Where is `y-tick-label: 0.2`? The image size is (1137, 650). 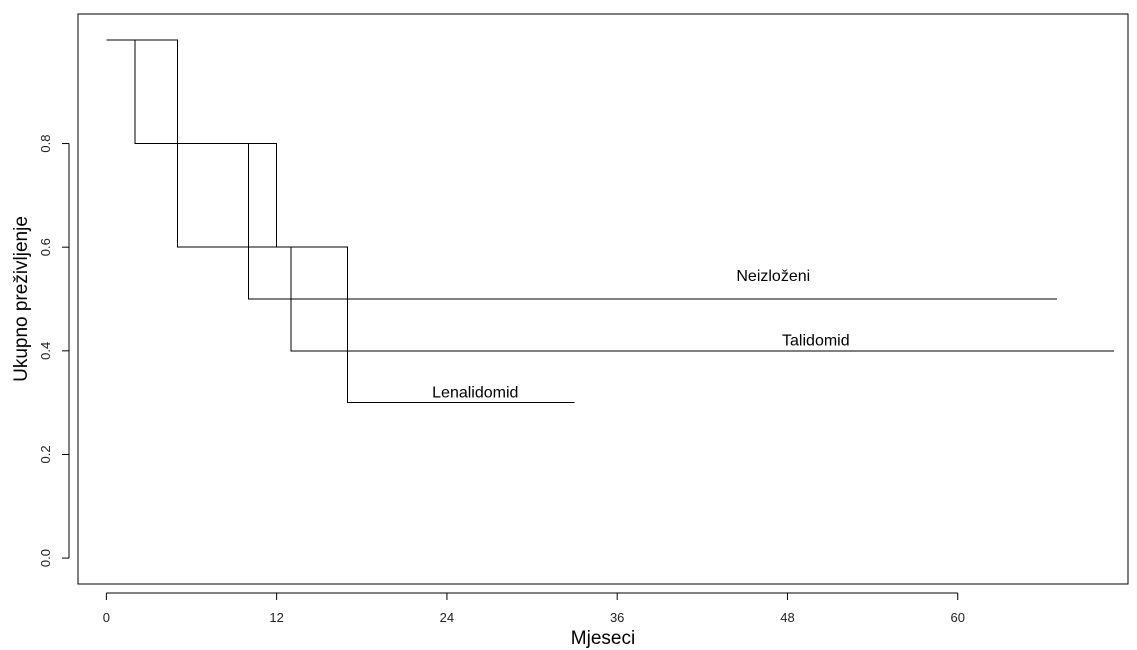 y-tick-label: 0.2 is located at coordinates (45, 454).